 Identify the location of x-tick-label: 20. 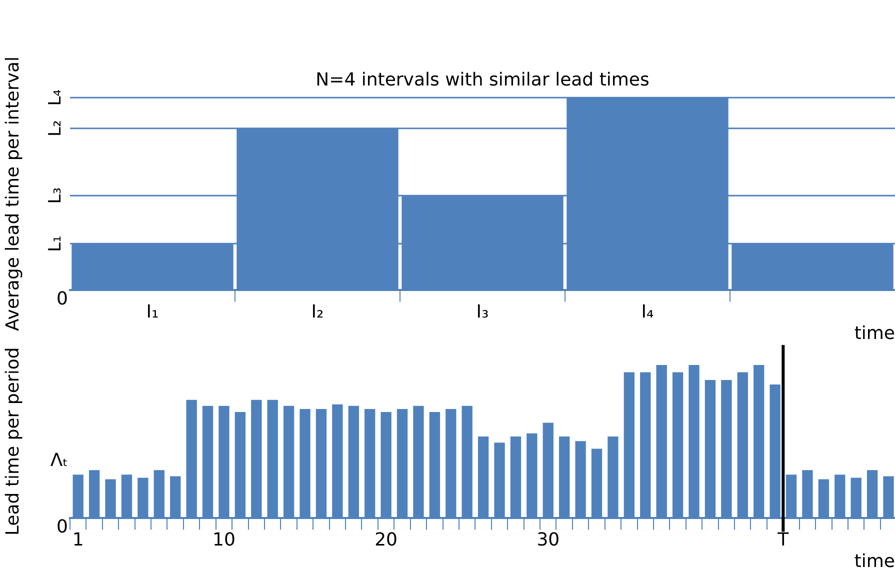
(386, 539).